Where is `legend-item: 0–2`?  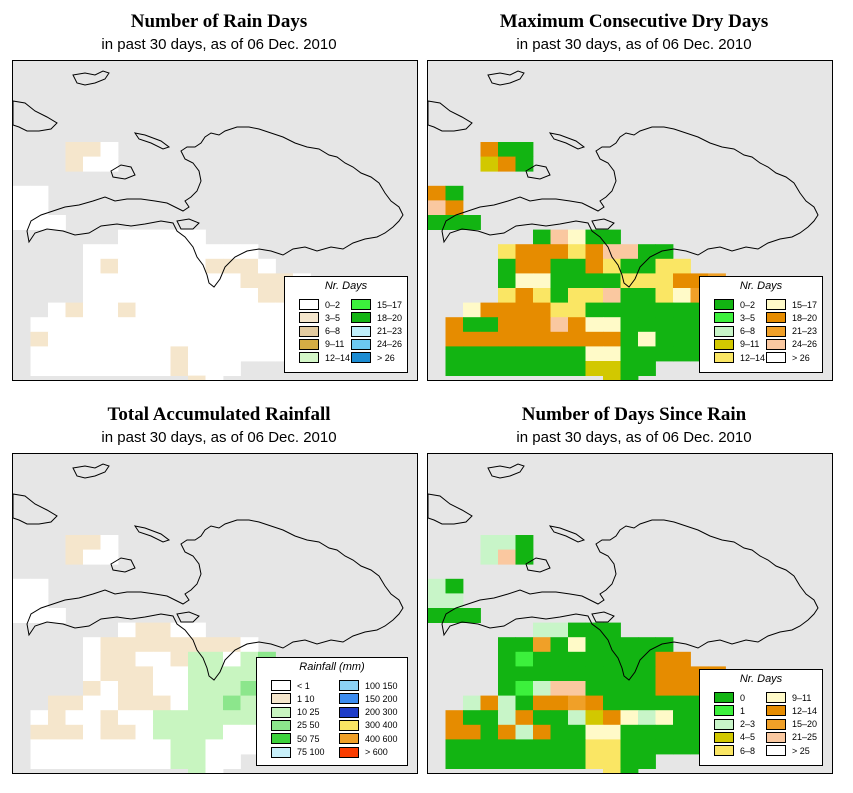 legend-item: 0–2 is located at coordinates (734, 304).